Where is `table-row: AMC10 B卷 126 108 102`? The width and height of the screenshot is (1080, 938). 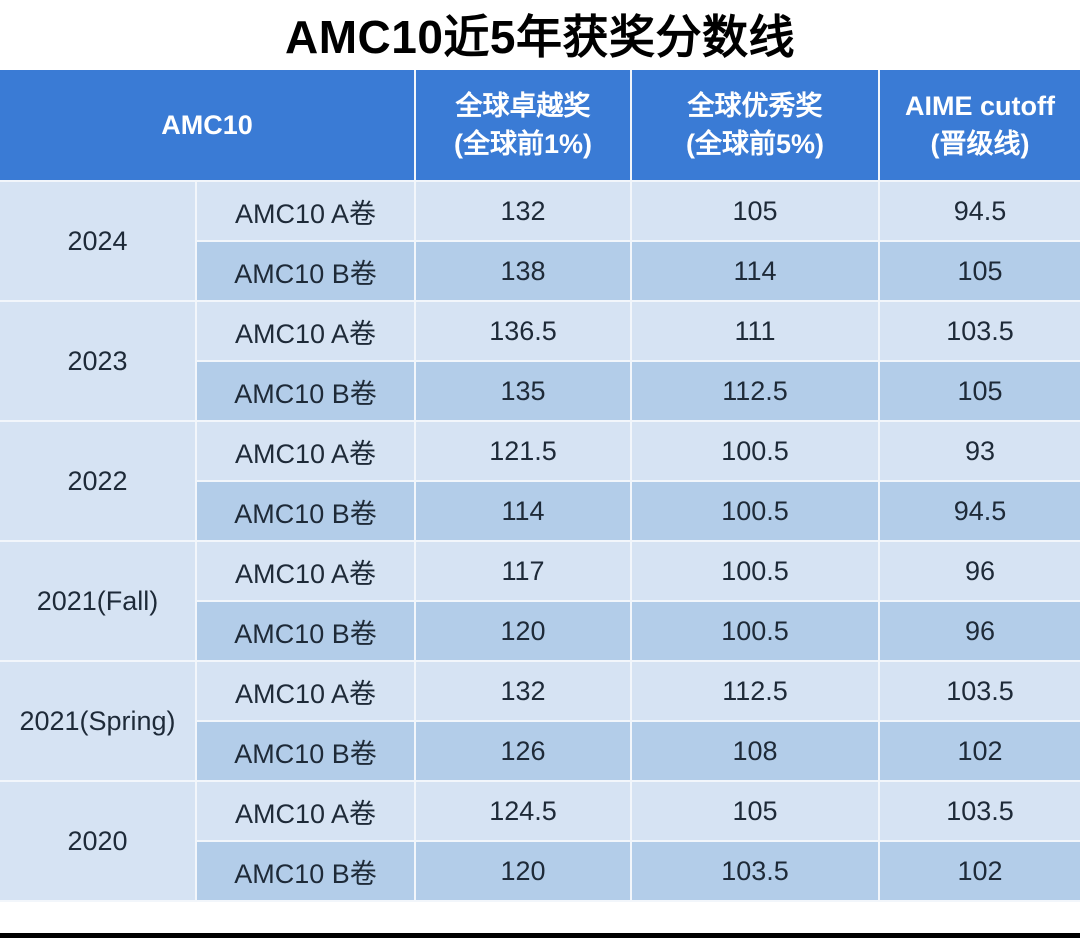 table-row: AMC10 B卷 126 108 102 is located at coordinates (540, 751).